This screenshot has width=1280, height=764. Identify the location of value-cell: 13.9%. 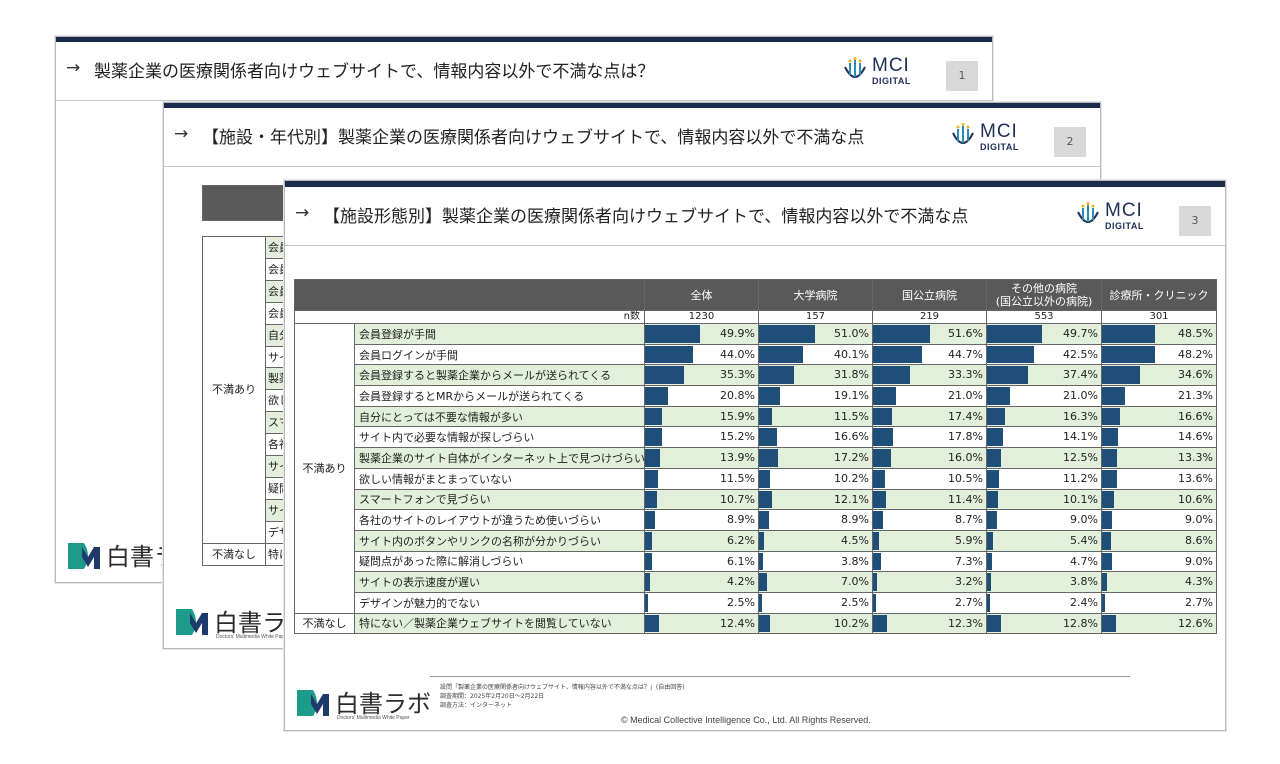
(701, 458).